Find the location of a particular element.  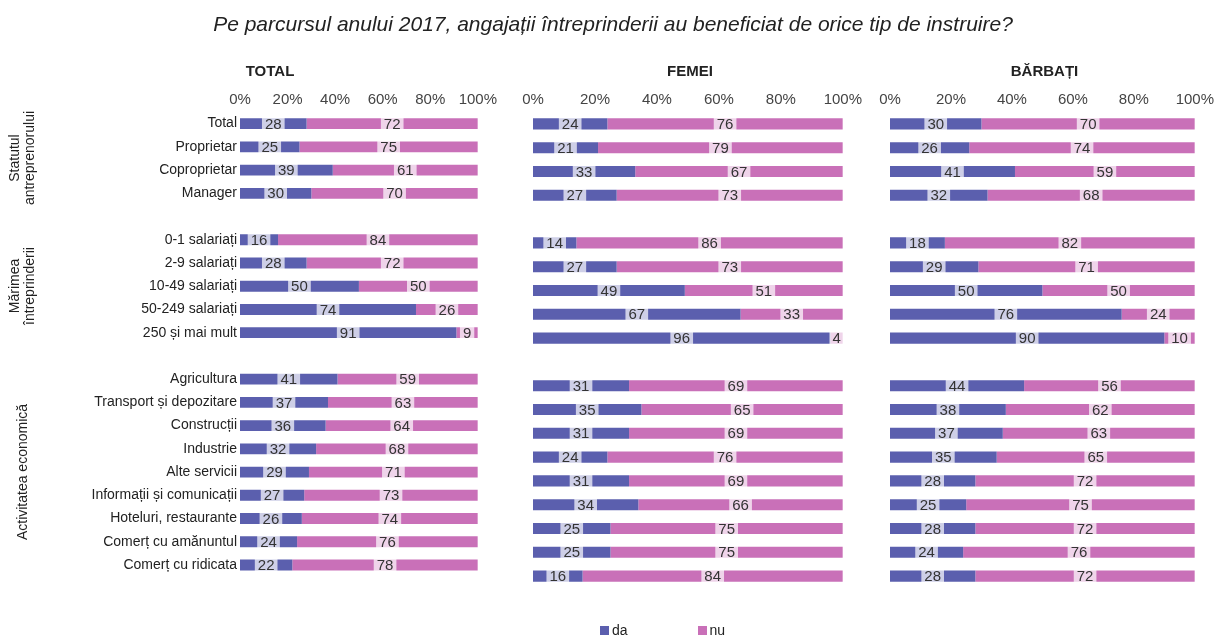

y-tick-label: Comerț cu amănuntul is located at coordinates (170, 540).